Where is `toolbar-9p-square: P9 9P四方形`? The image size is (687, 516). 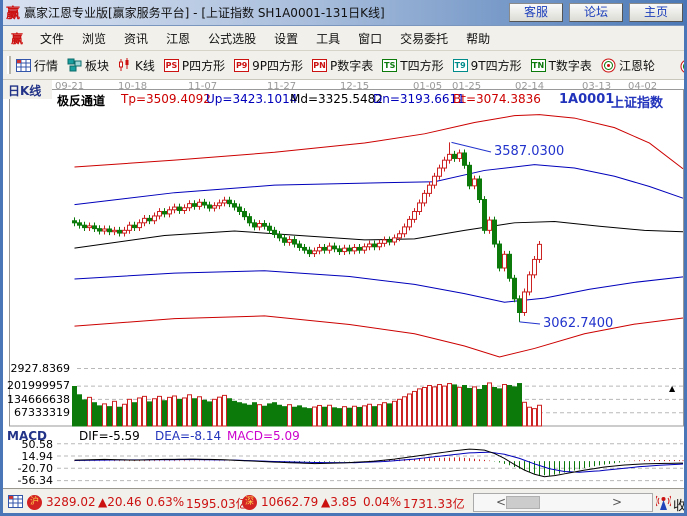 toolbar-9p-square: P9 9P四方形 is located at coordinates (268, 65).